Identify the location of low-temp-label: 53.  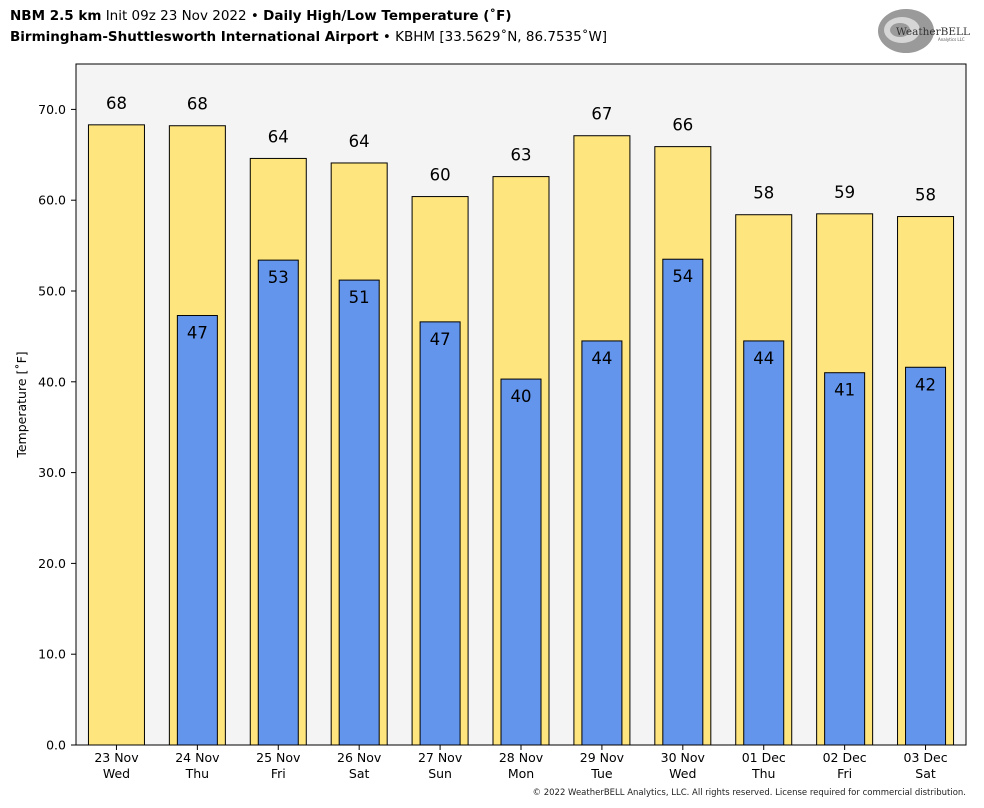
(278, 277).